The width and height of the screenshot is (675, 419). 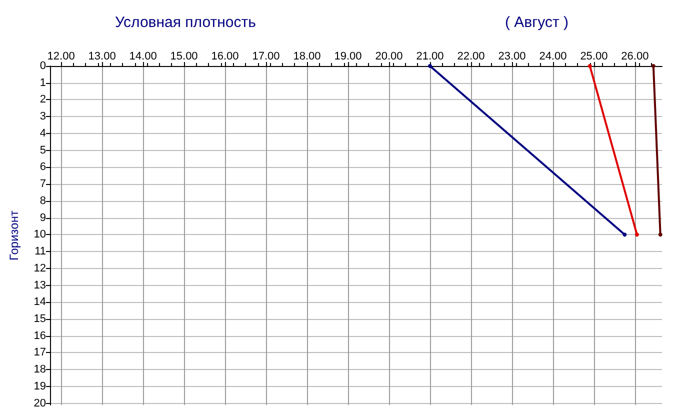 What do you see at coordinates (40, 234) in the screenshot?
I see `y-tick-label: 10` at bounding box center [40, 234].